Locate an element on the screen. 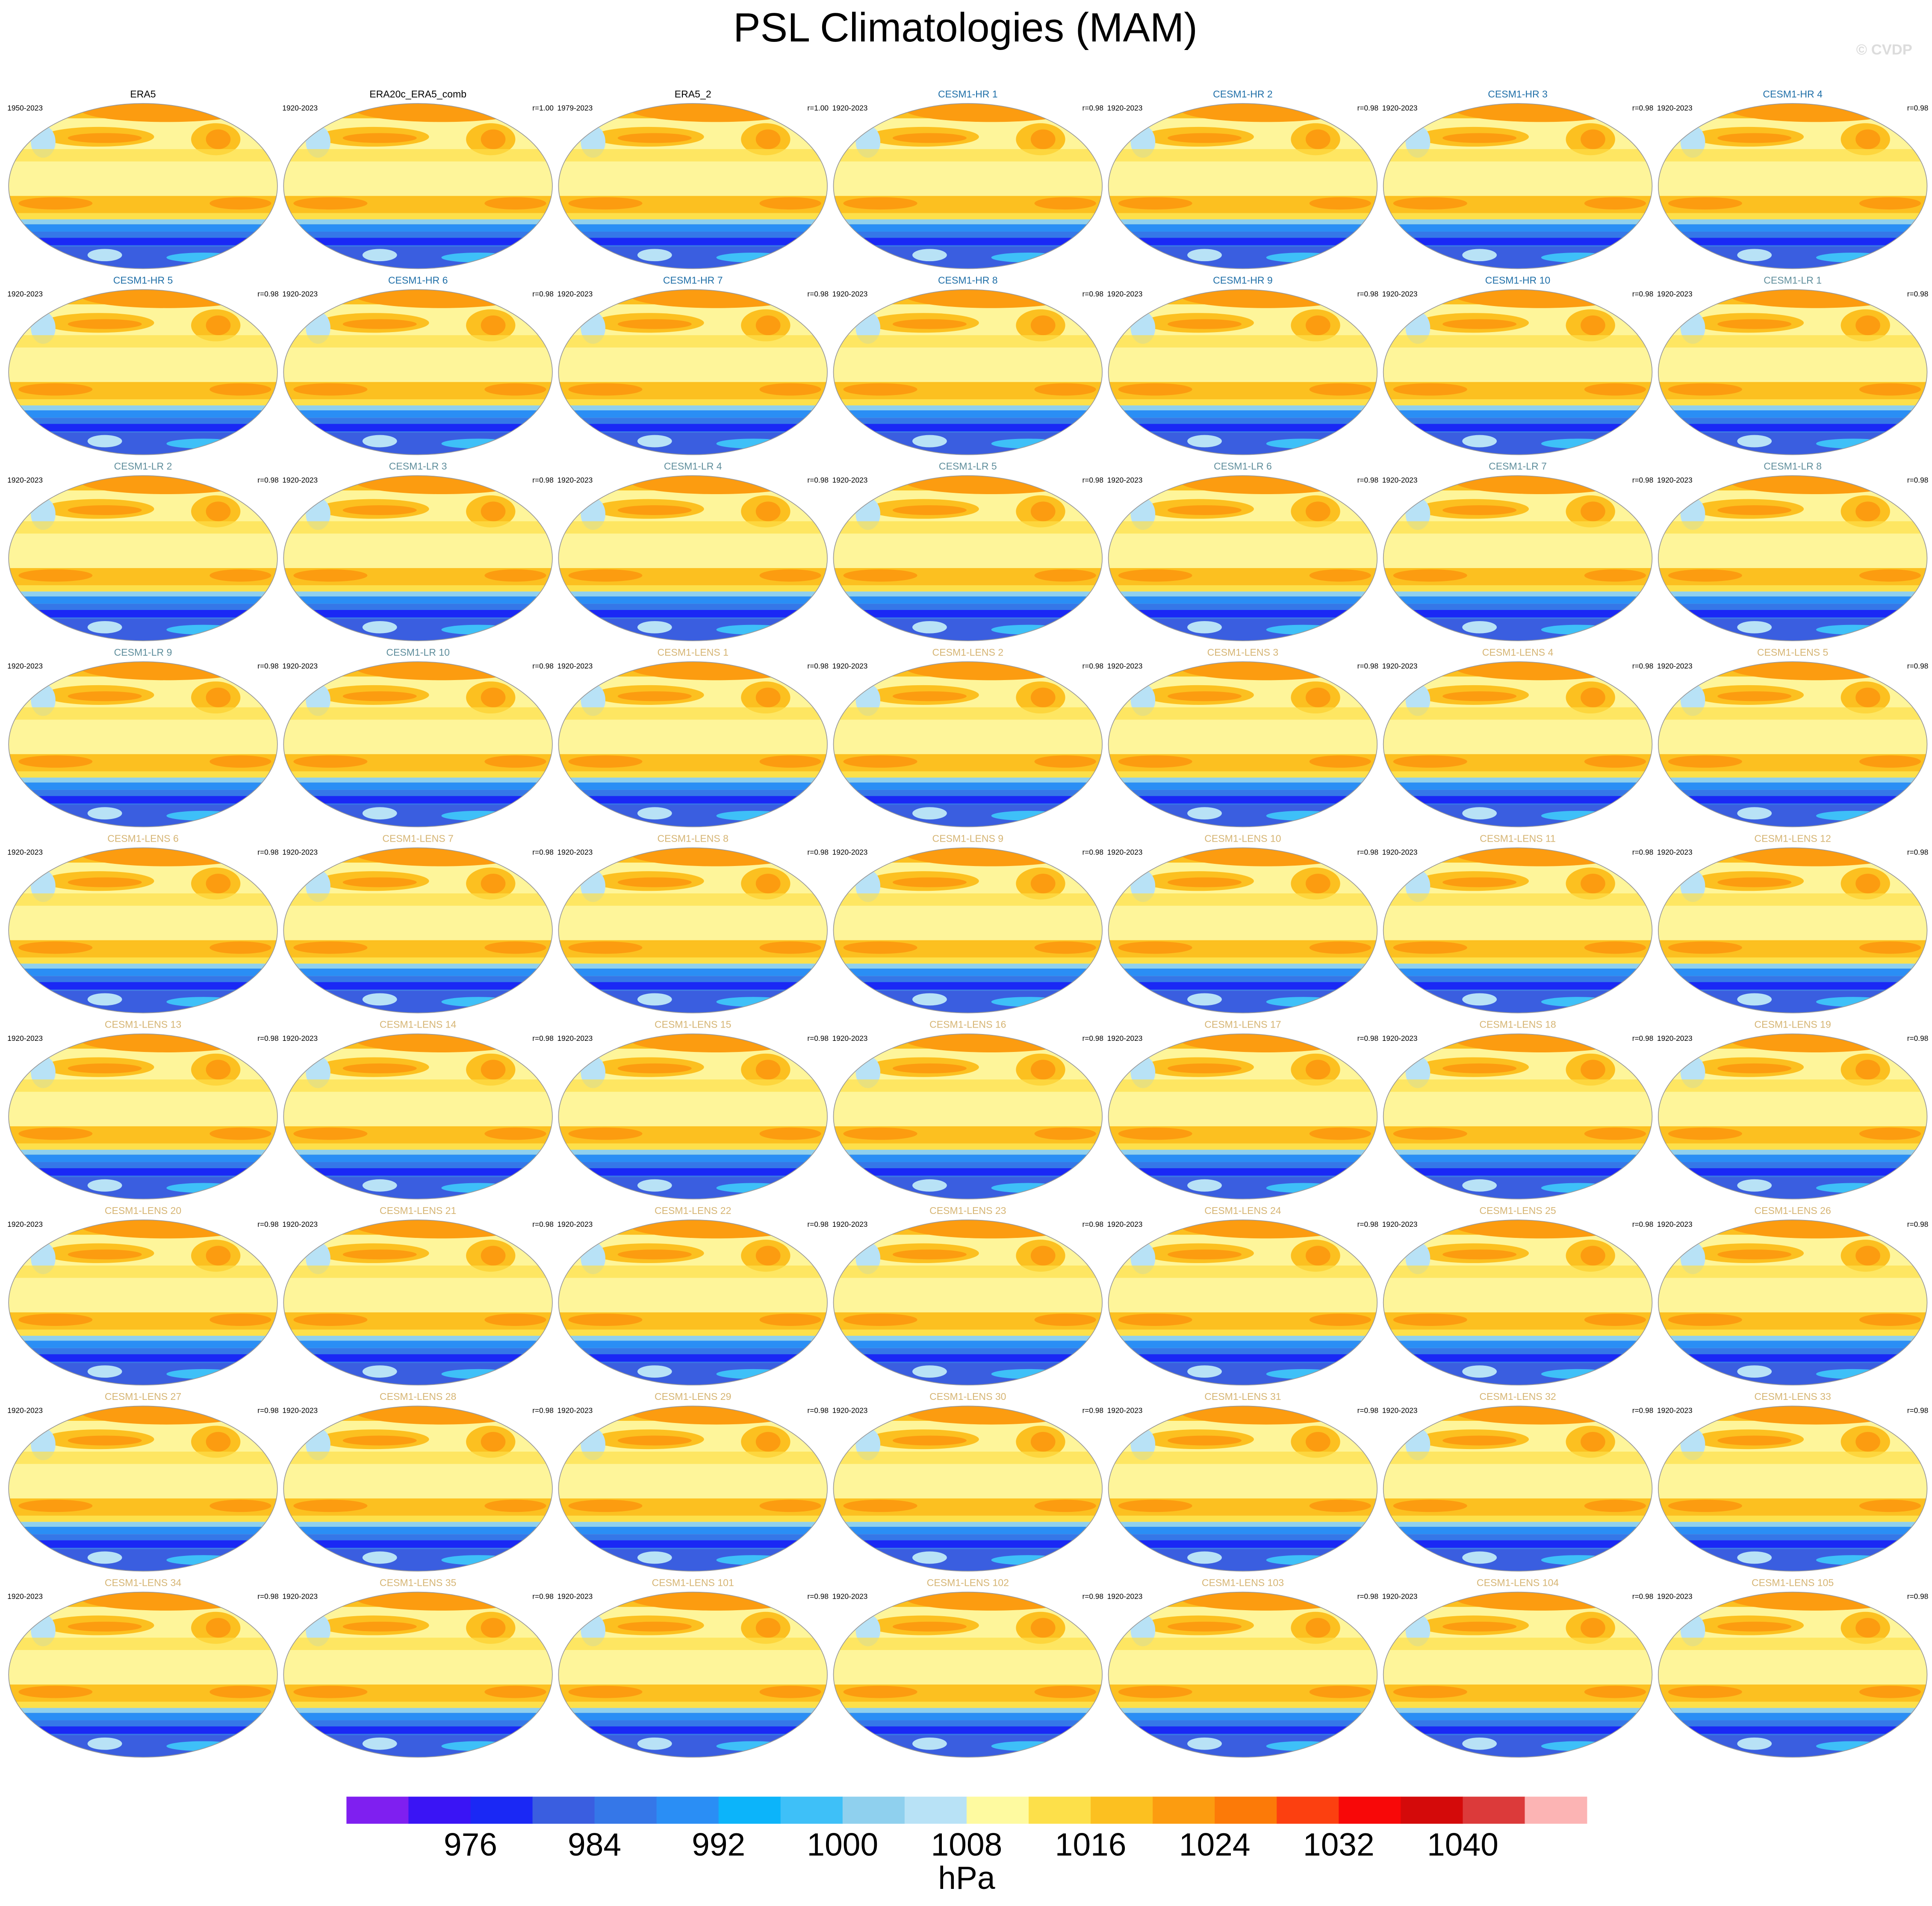 This screenshot has width=1932, height=1906. colorbar-label: hPa is located at coordinates (967, 1878).